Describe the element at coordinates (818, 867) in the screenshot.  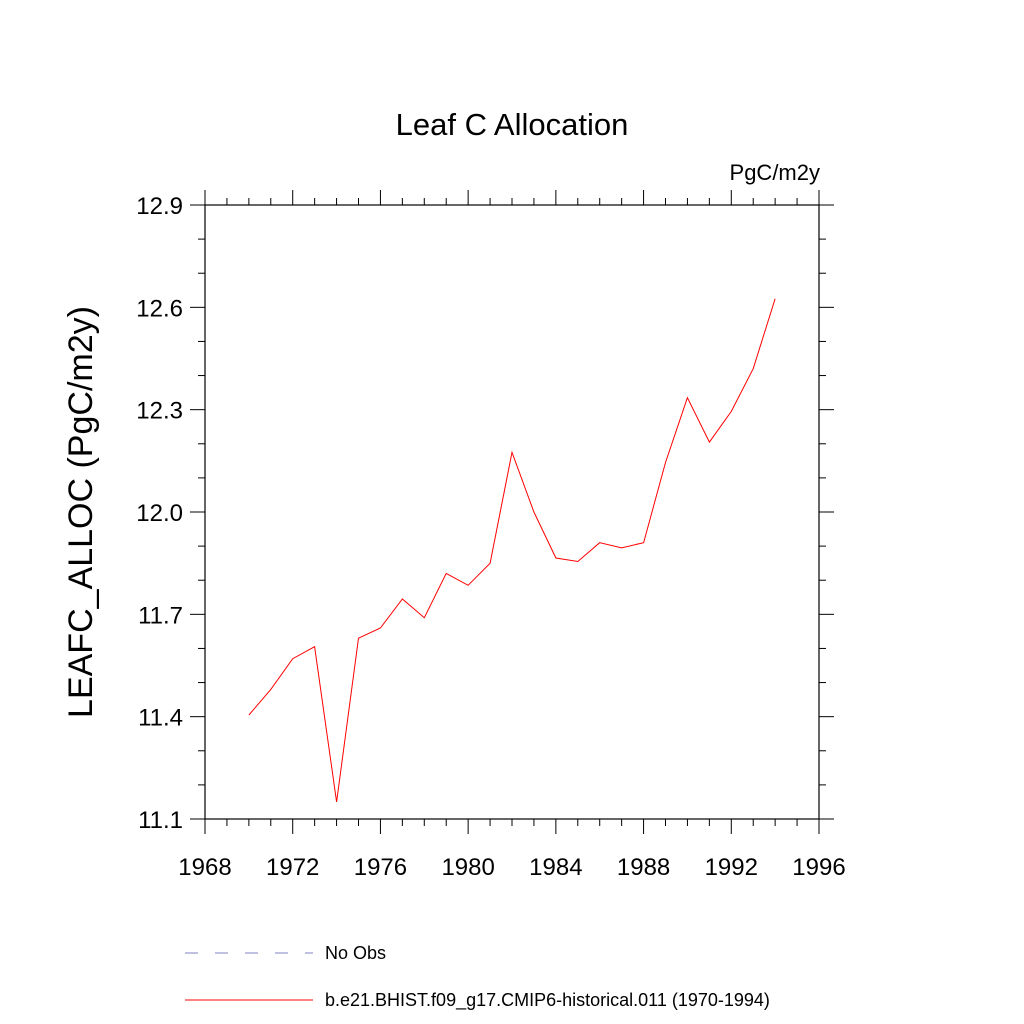
I see `x-tick-label: 1996` at that location.